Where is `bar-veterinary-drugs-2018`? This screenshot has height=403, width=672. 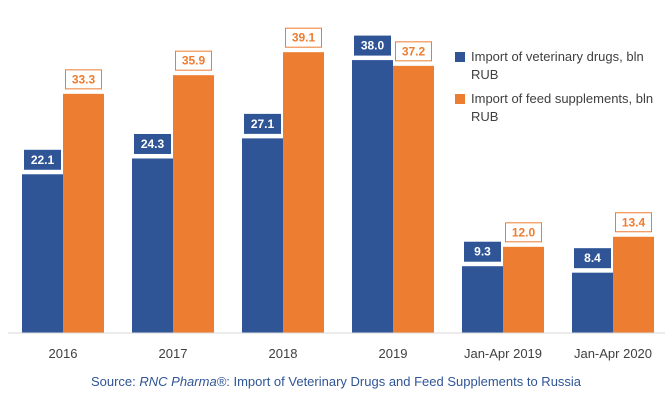 bar-veterinary-drugs-2018 is located at coordinates (262, 235).